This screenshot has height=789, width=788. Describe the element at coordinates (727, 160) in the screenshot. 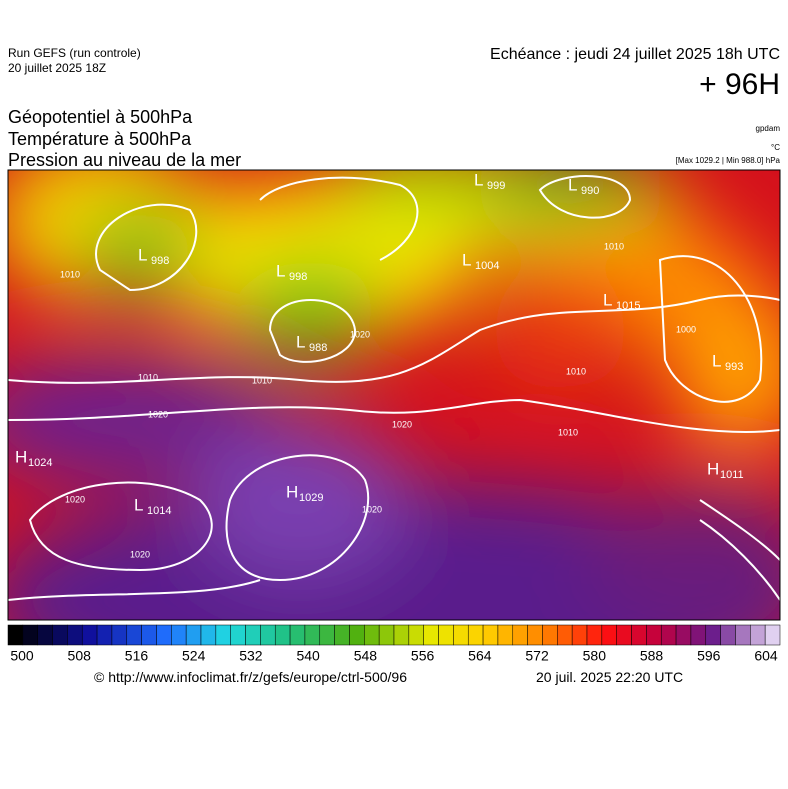

I see `unit: [Max 1029.2 | Min 988.0] hPa` at that location.